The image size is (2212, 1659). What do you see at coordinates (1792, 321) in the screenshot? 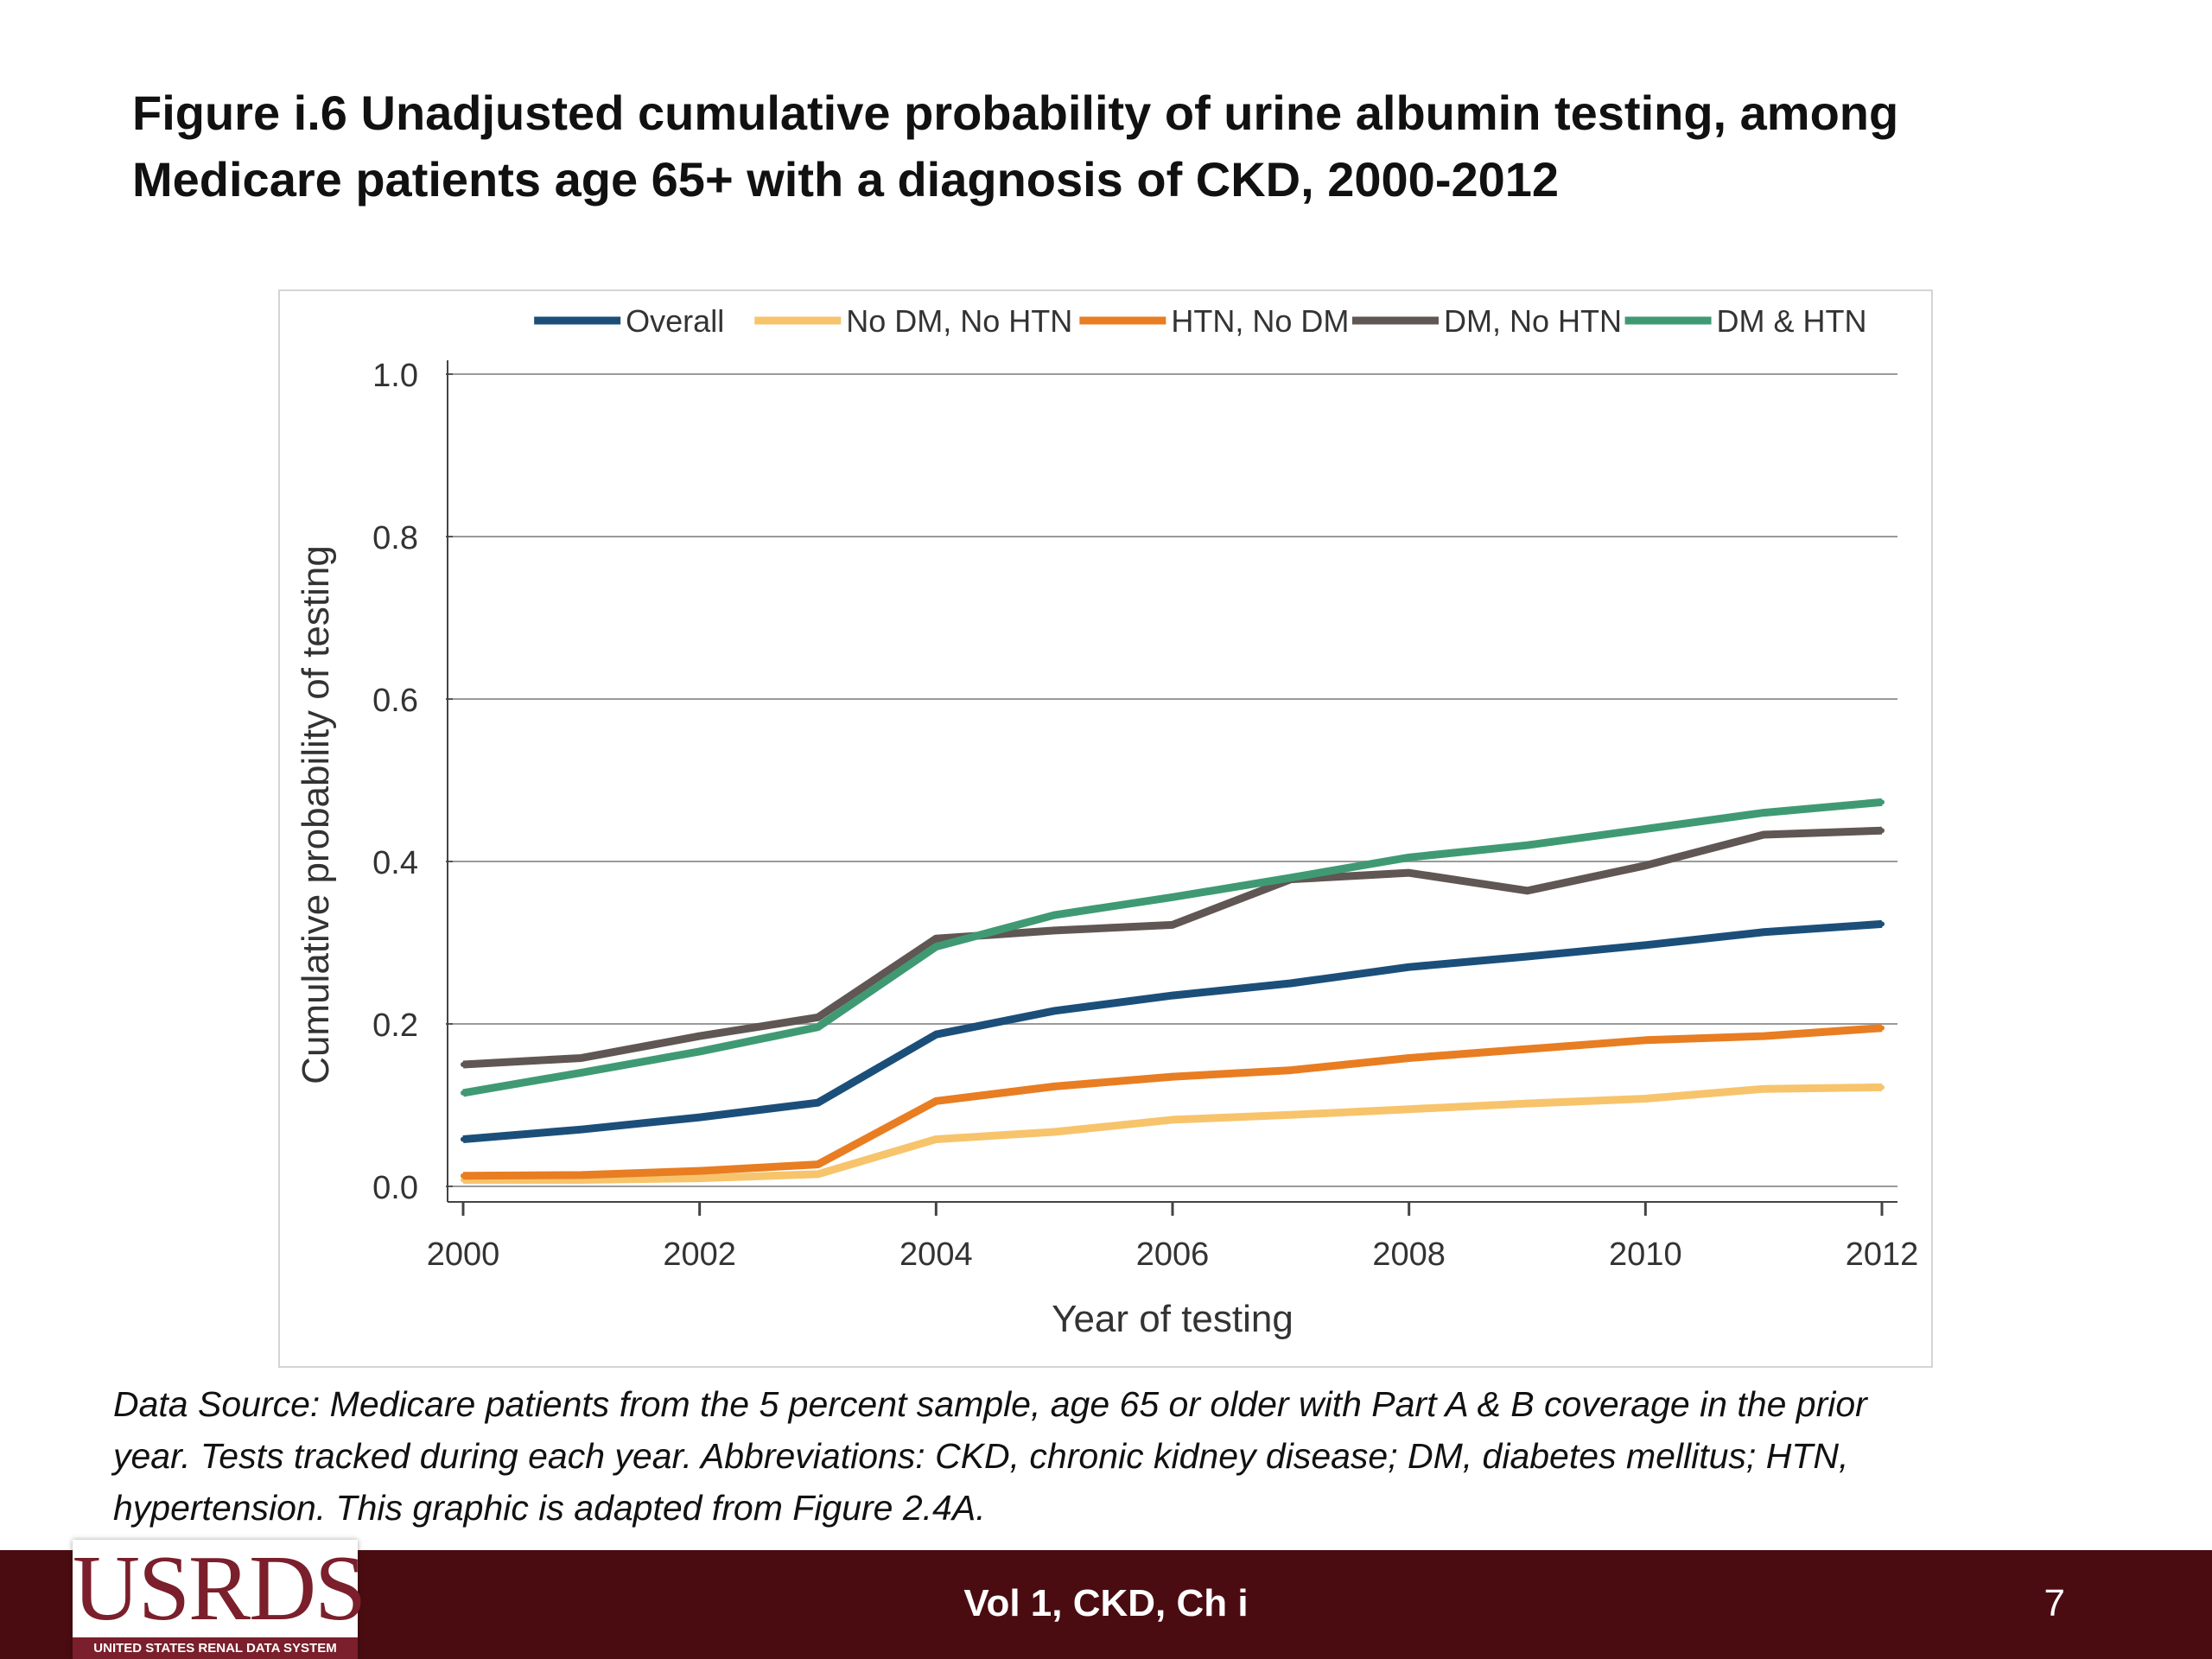
I see `legend-label-4: DM & HTN` at bounding box center [1792, 321].